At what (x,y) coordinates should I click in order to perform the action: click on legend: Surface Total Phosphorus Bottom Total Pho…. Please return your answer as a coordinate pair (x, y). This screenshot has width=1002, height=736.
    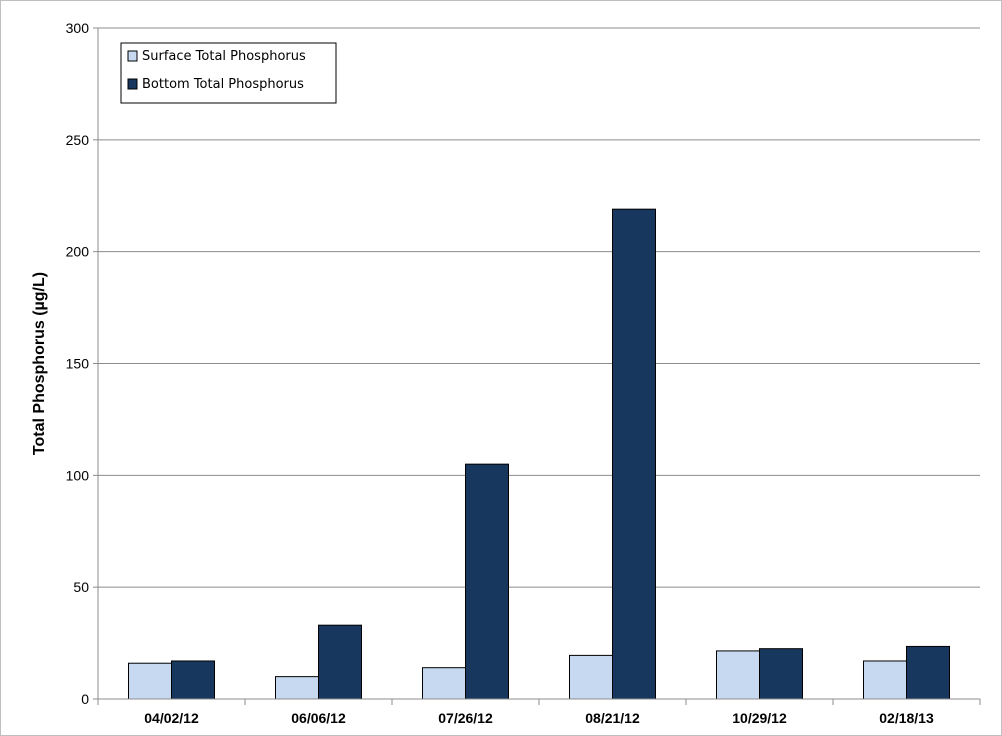
    Looking at the image, I should click on (228, 73).